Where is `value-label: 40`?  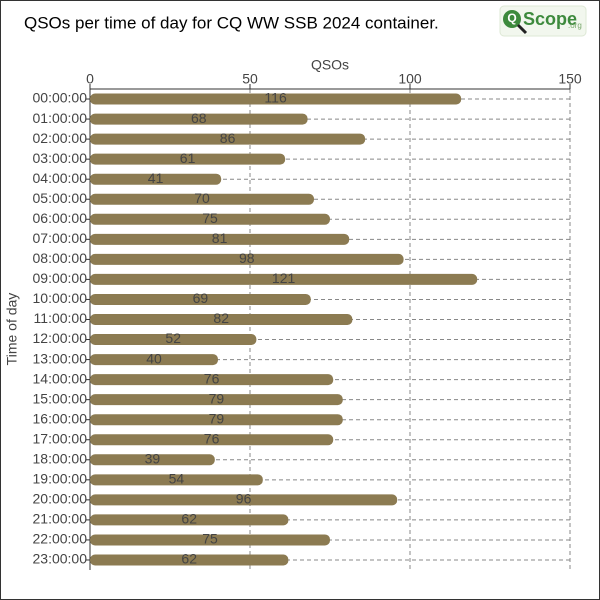 value-label: 40 is located at coordinates (154, 358).